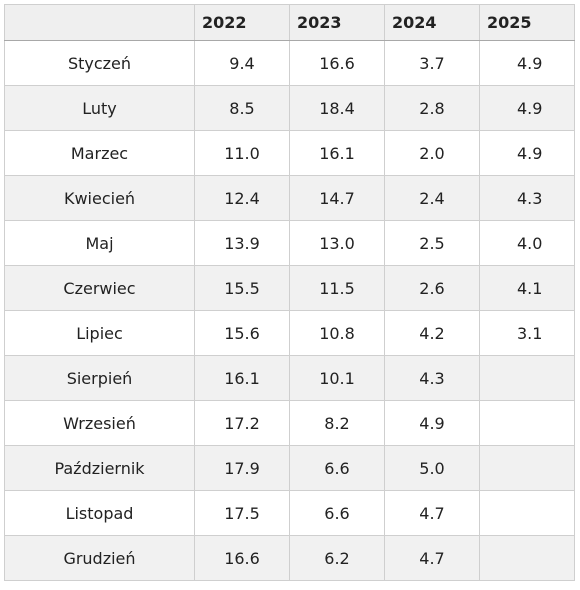 This screenshot has height=590, width=580. I want to click on table-row: Lipiec 15.6 10.8 4.2 3.1, so click(289, 333).